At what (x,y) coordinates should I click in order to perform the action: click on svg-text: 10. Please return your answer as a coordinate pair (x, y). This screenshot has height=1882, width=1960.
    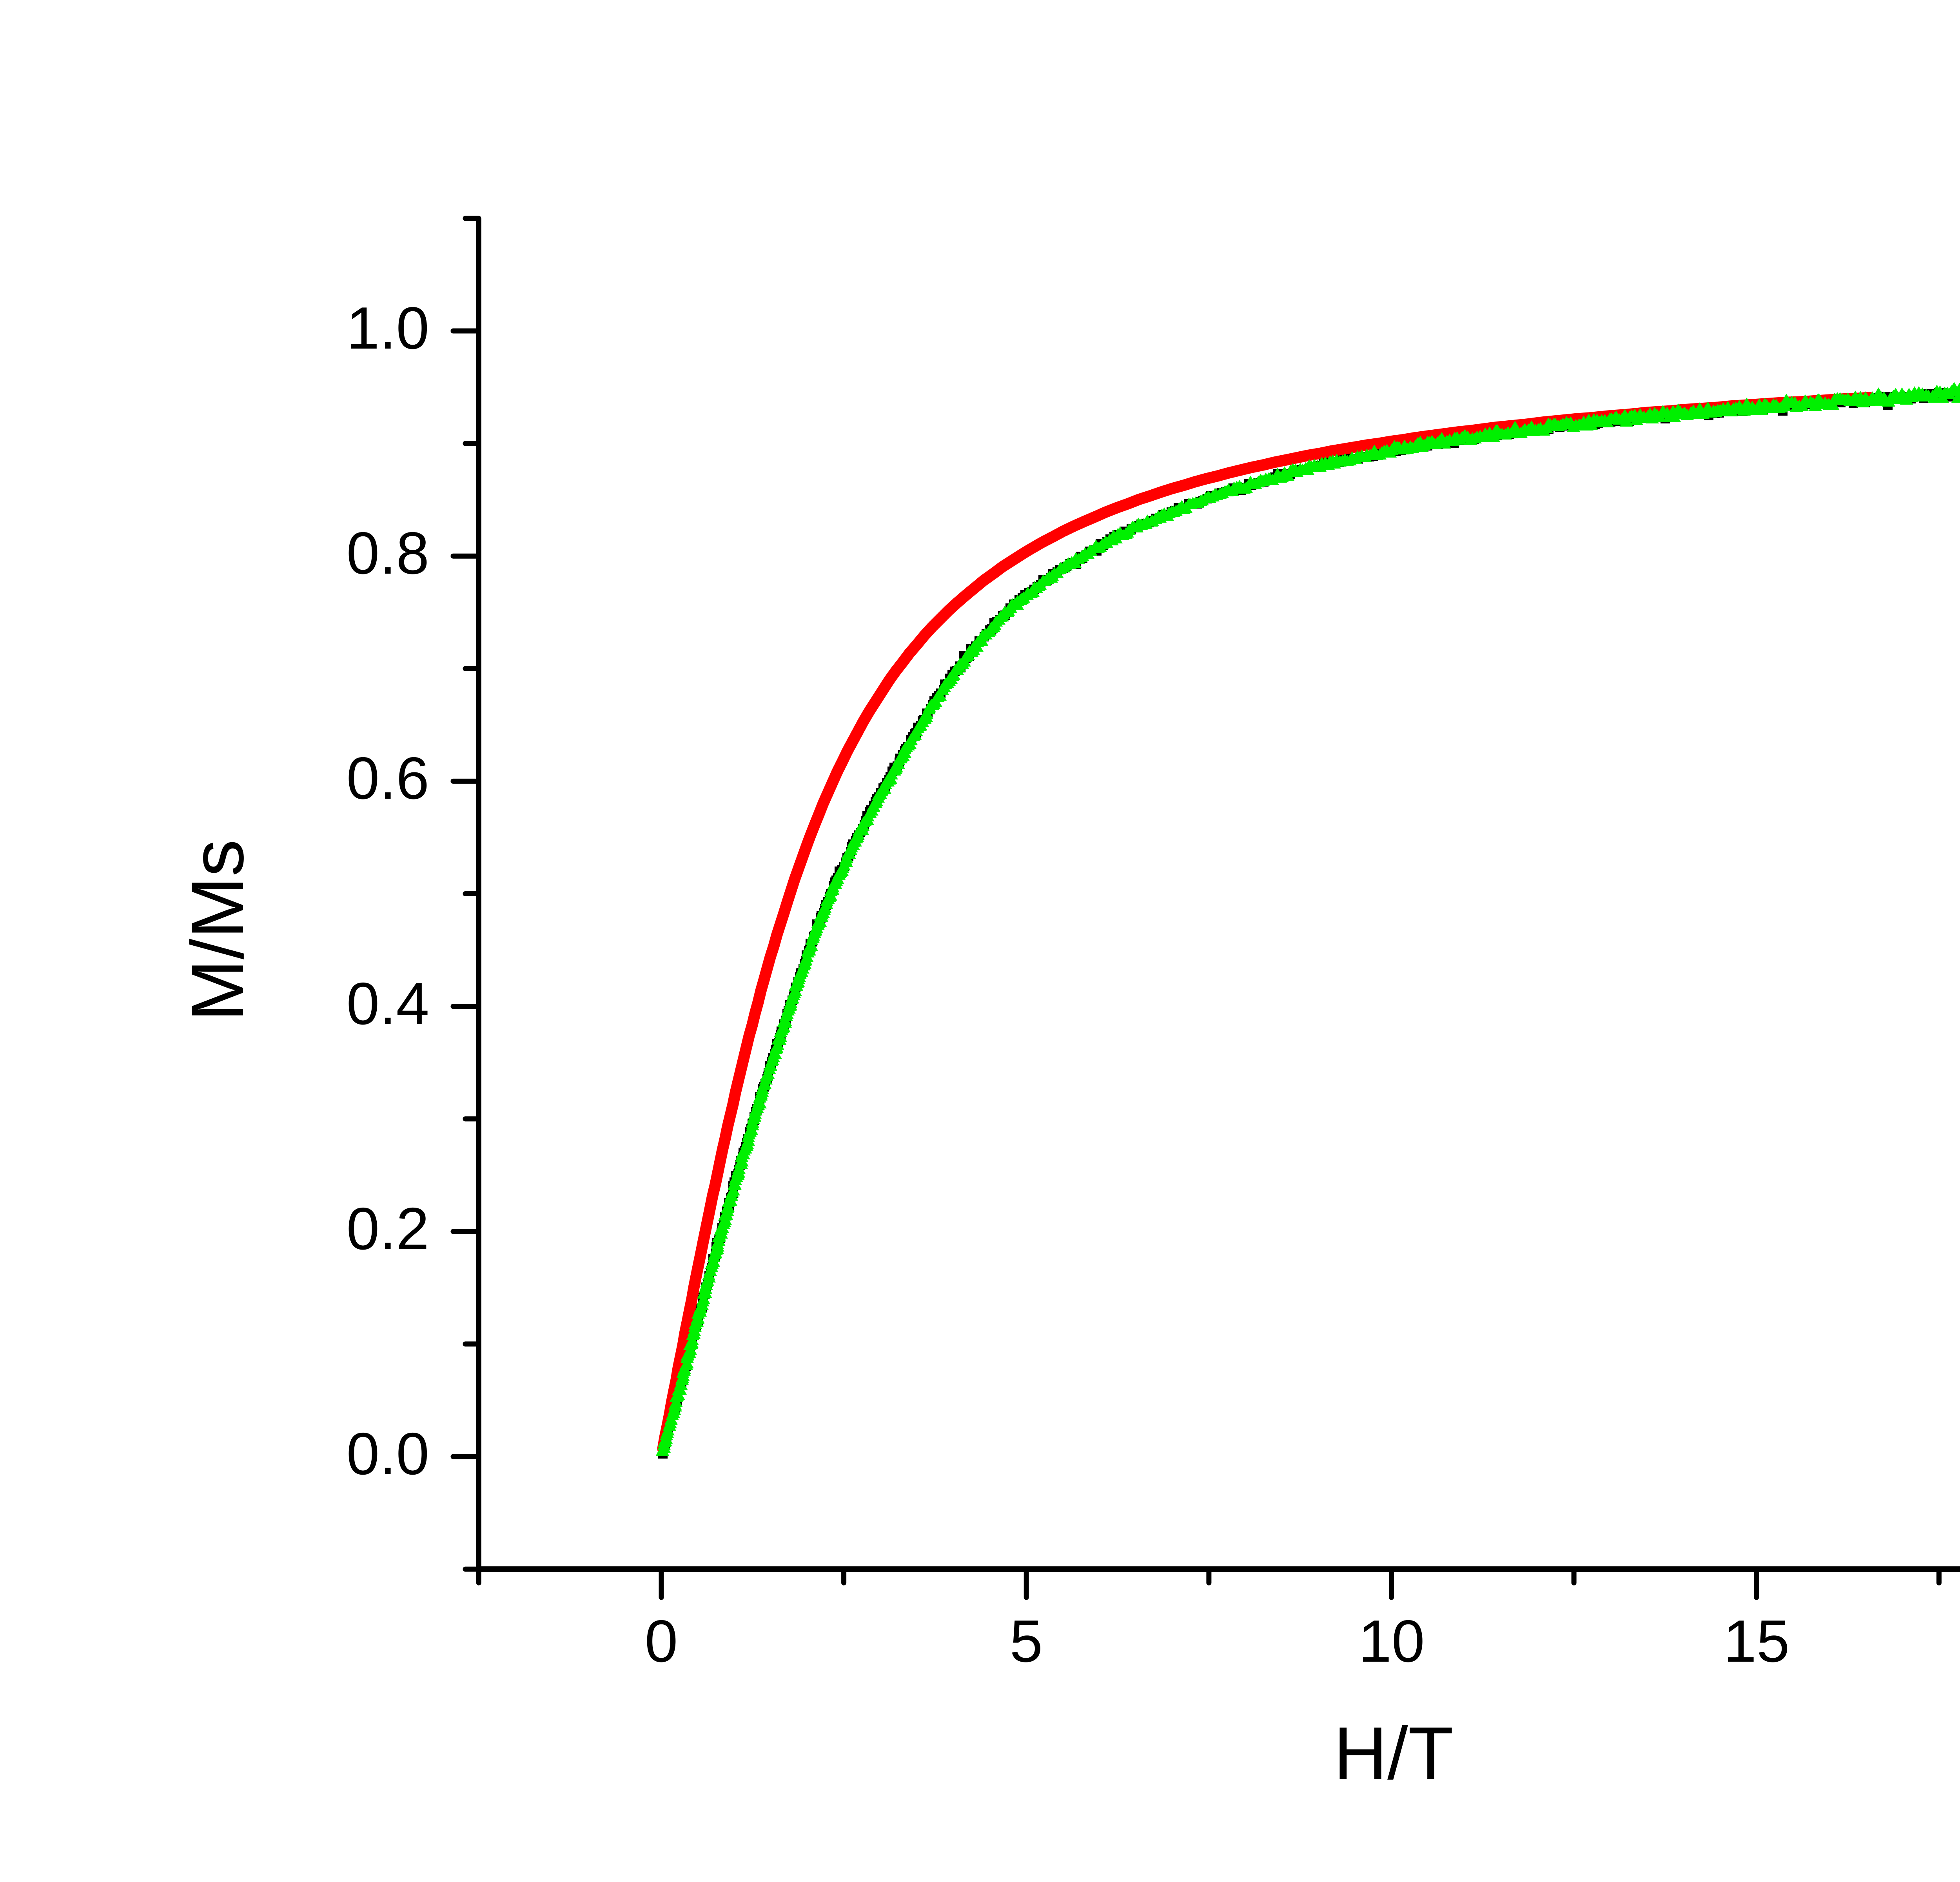
    Looking at the image, I should click on (1391, 1641).